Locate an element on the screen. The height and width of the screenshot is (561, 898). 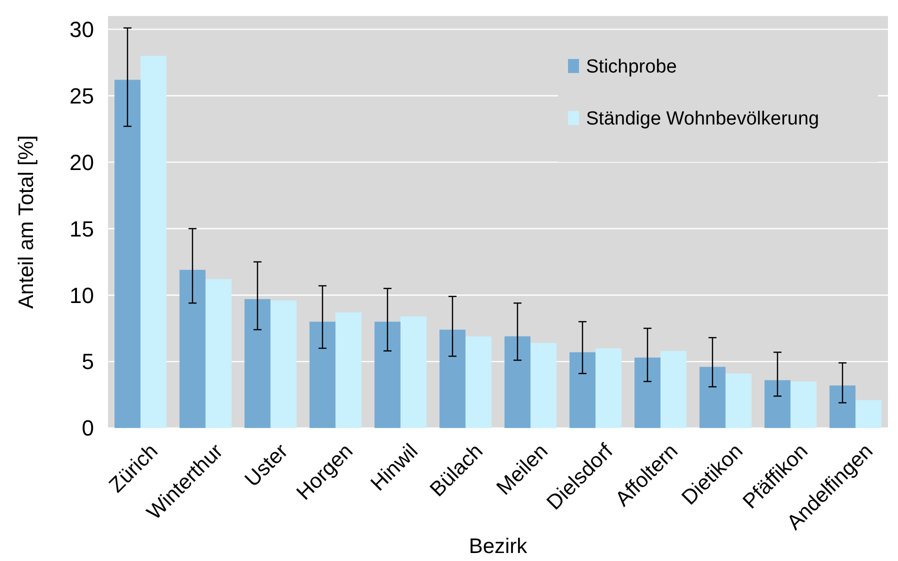
x-axis-title: Bezirk is located at coordinates (498, 546).